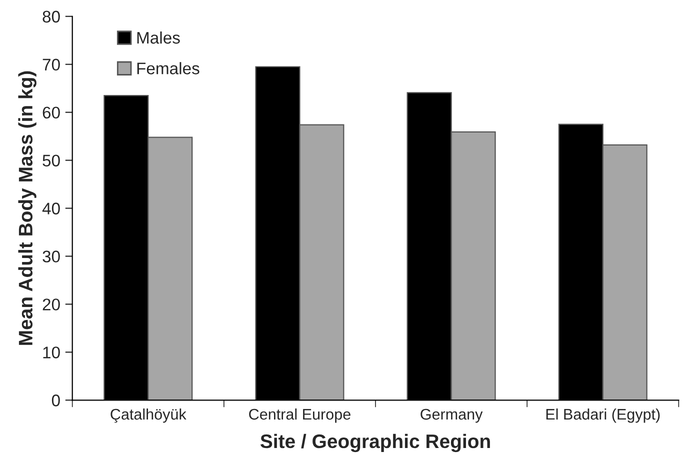 Image resolution: width=689 pixels, height=468 pixels. Describe the element at coordinates (51, 64) in the screenshot. I see `y-tick-label: 70` at that location.